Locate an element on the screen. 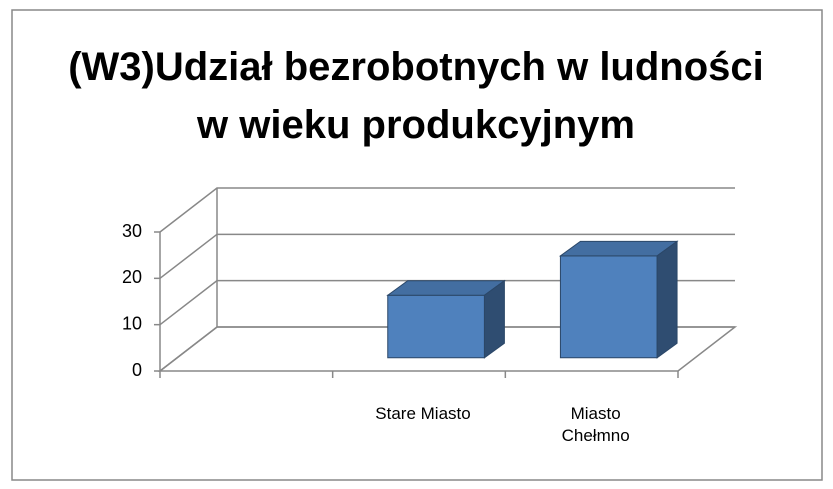 This screenshot has height=489, width=833. y-tick-label: 30 is located at coordinates (132, 231).